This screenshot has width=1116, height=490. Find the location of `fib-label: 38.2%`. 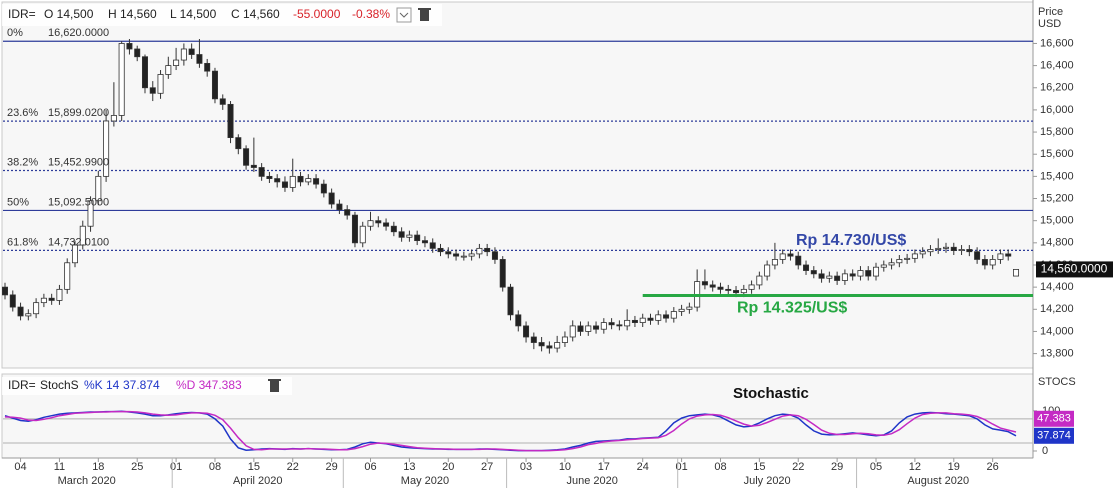

fib-label: 38.2% is located at coordinates (22, 162).